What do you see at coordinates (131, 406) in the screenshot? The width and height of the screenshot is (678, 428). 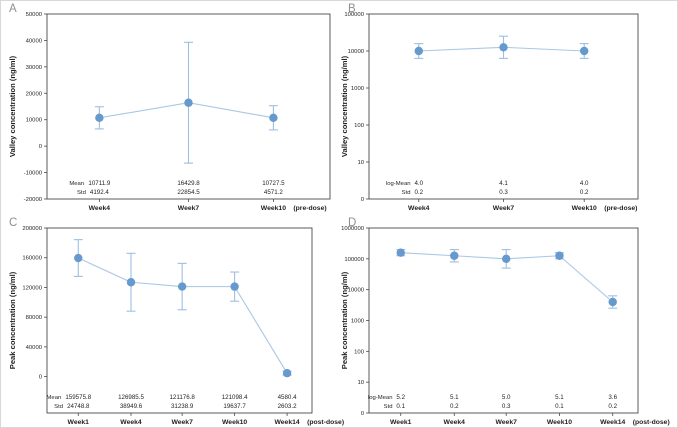 I see `stat-value: 38949.6` at bounding box center [131, 406].